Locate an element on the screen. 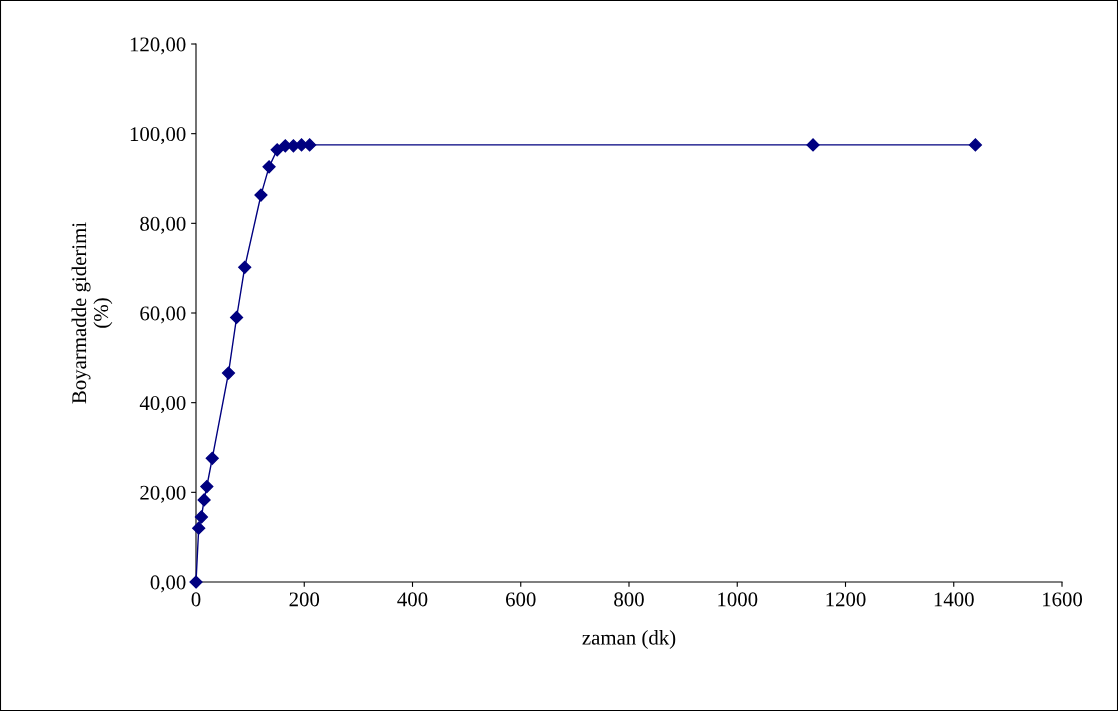 The width and height of the screenshot is (1118, 711). y-tick-label: 0,00 is located at coordinates (168, 584).